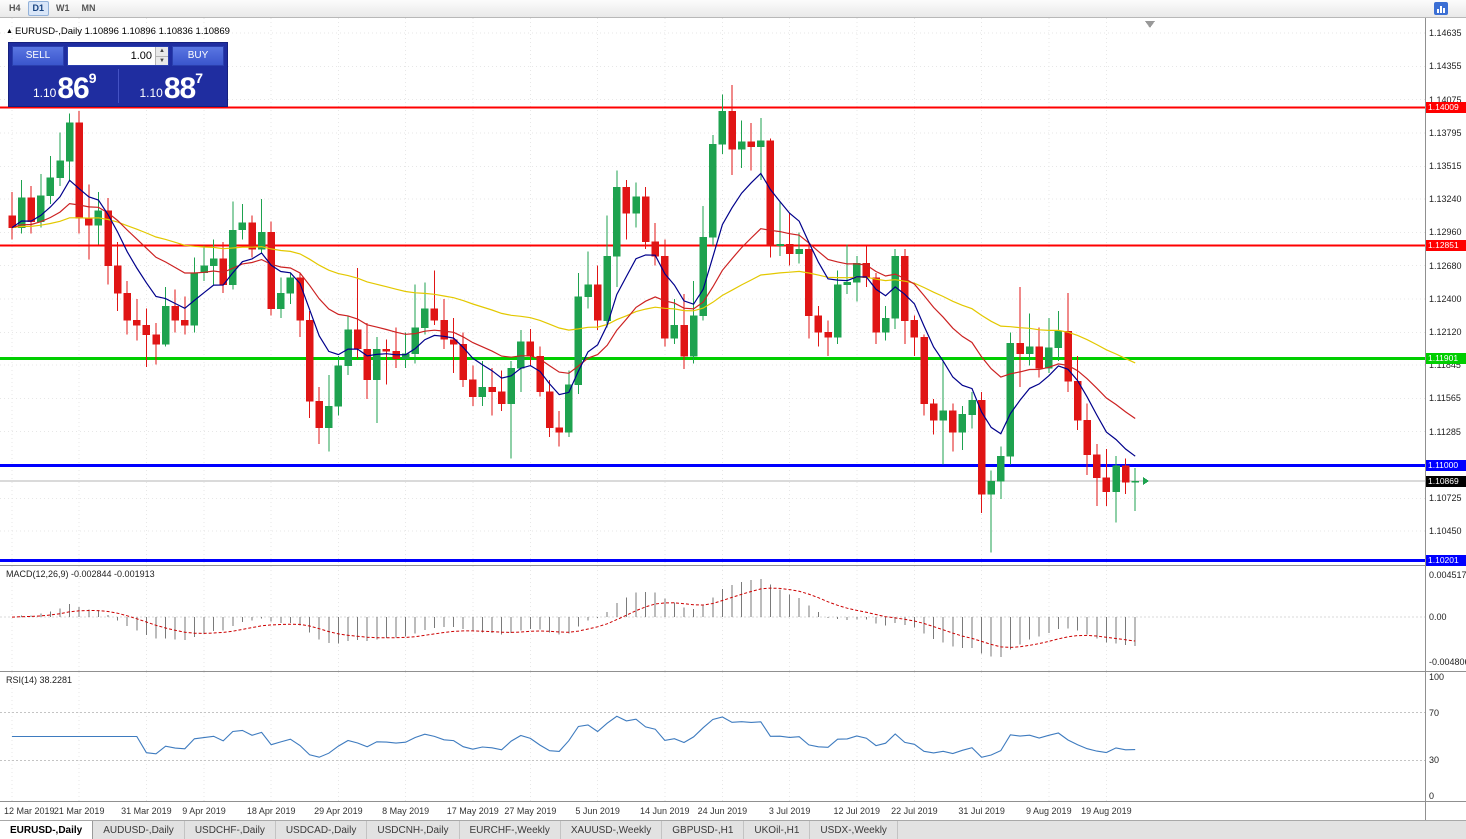  Describe the element at coordinates (1445, 266) in the screenshot. I see `price-tick: 1.12680` at that location.